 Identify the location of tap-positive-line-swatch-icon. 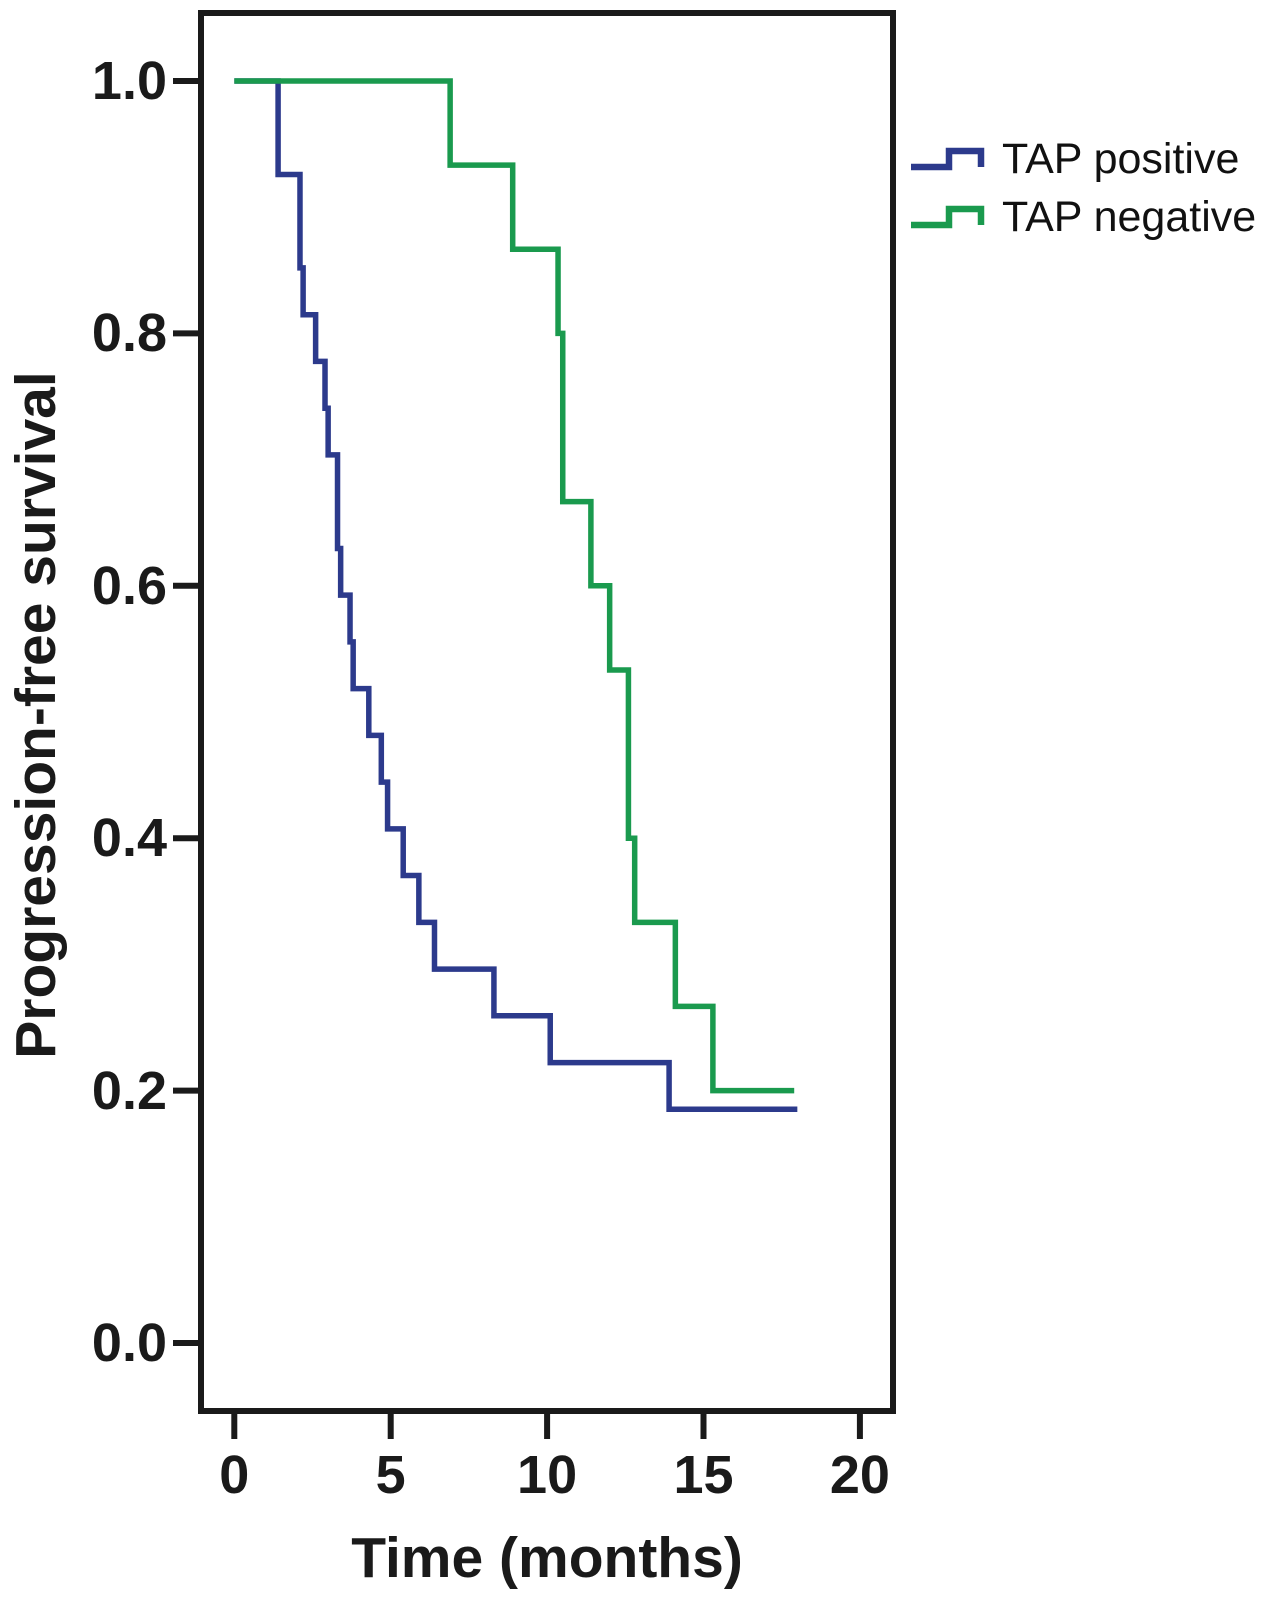
(948, 159).